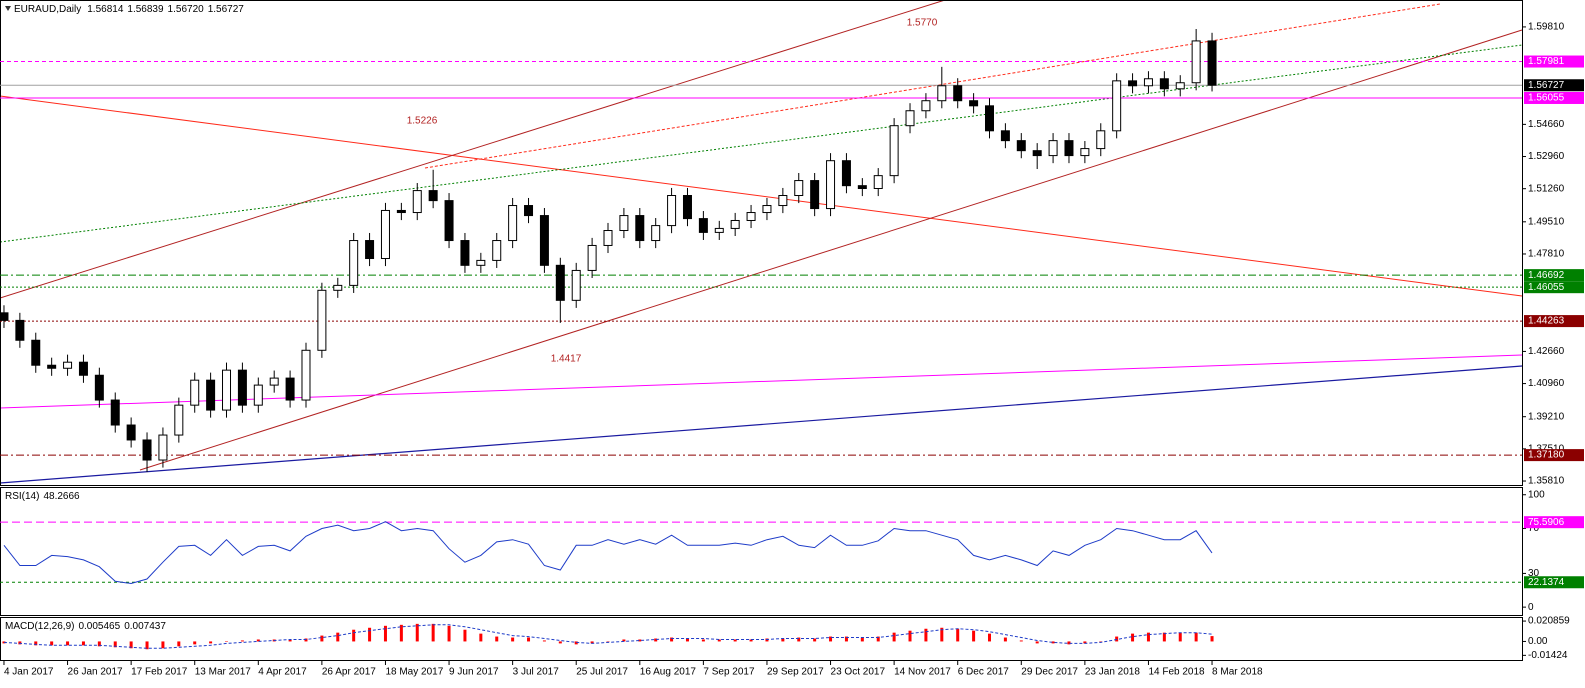  What do you see at coordinates (282, 672) in the screenshot?
I see `x-tick-label: 4 Apr 2017` at bounding box center [282, 672].